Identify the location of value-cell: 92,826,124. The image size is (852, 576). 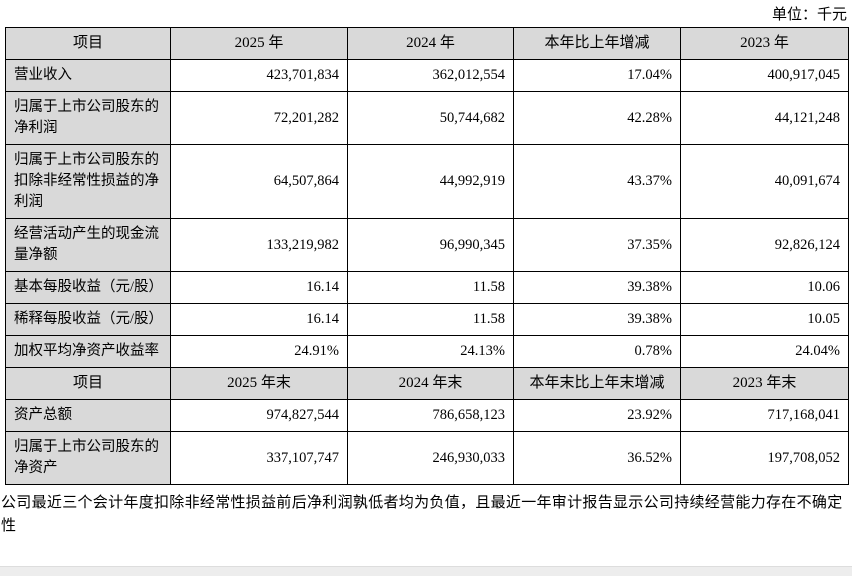
(764, 245).